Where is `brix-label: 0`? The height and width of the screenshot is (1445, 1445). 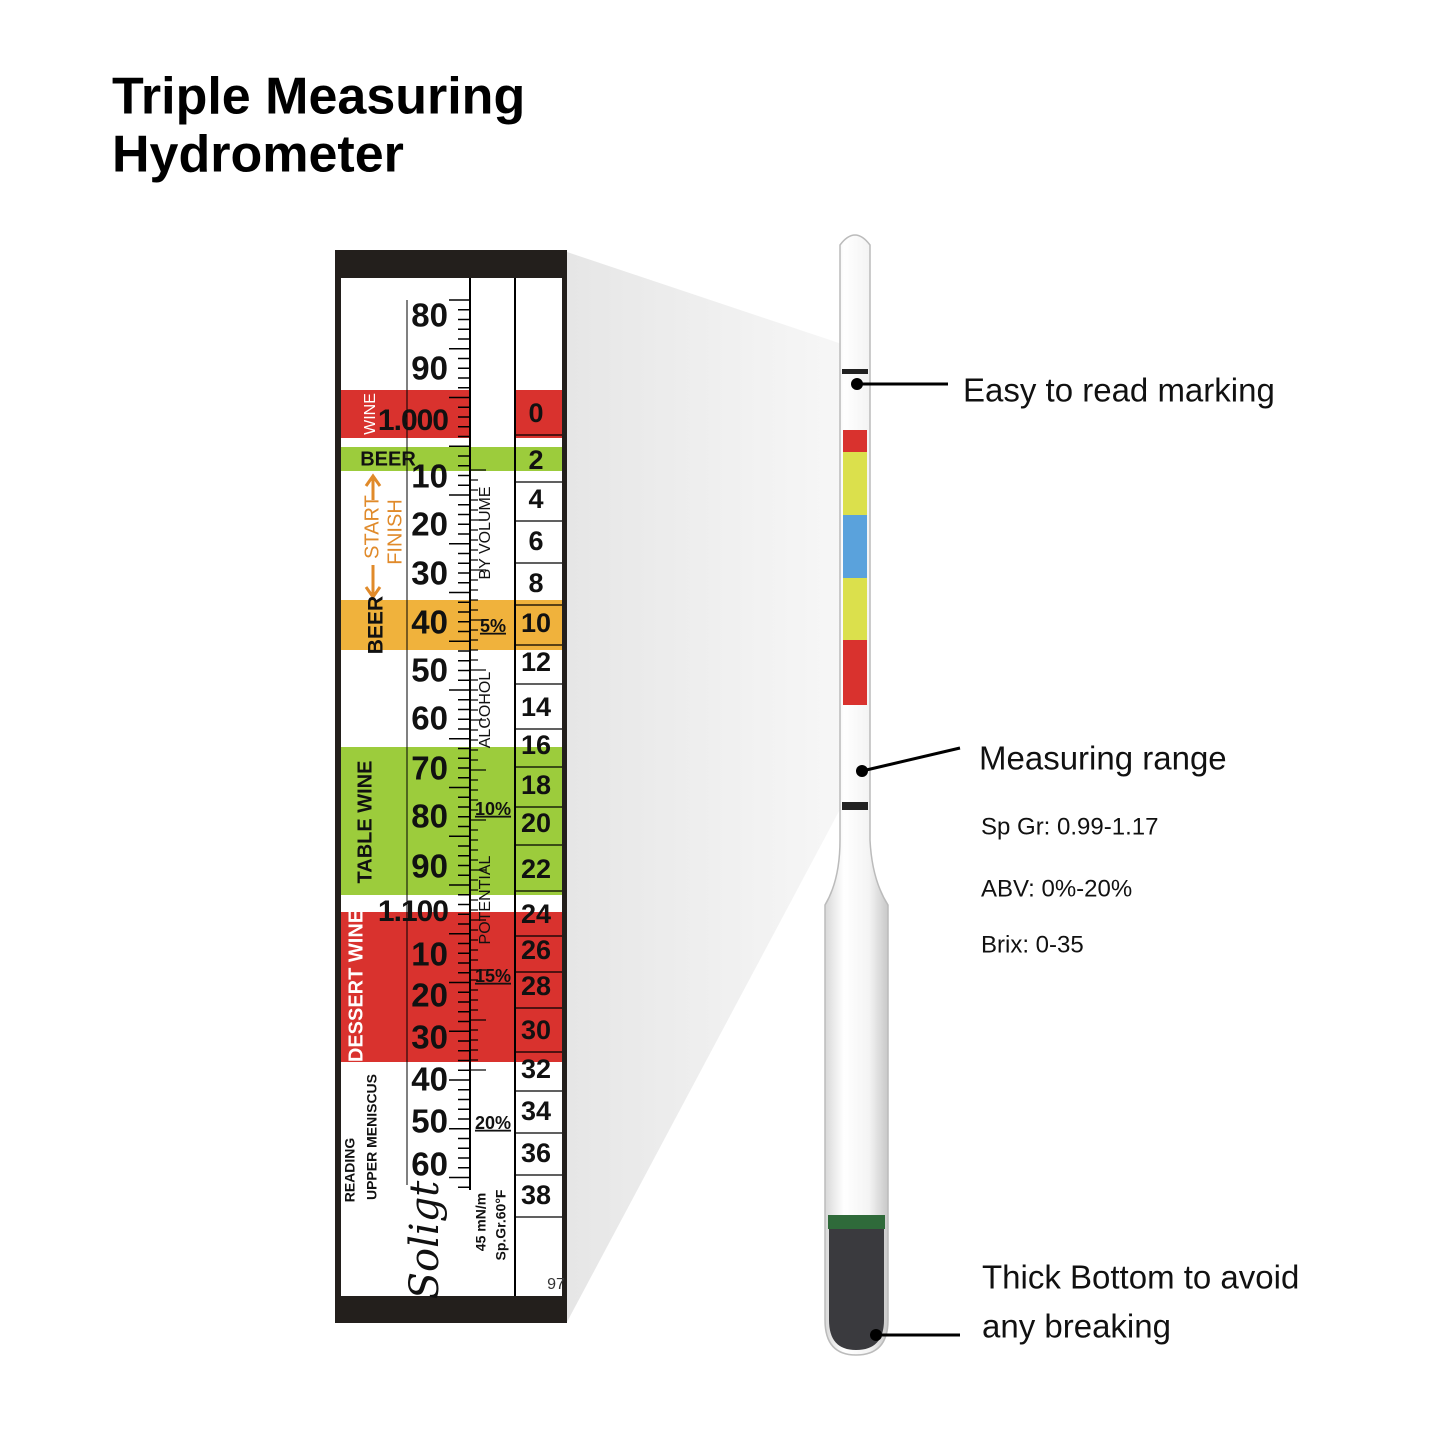
brix-label: 0 is located at coordinates (535, 413).